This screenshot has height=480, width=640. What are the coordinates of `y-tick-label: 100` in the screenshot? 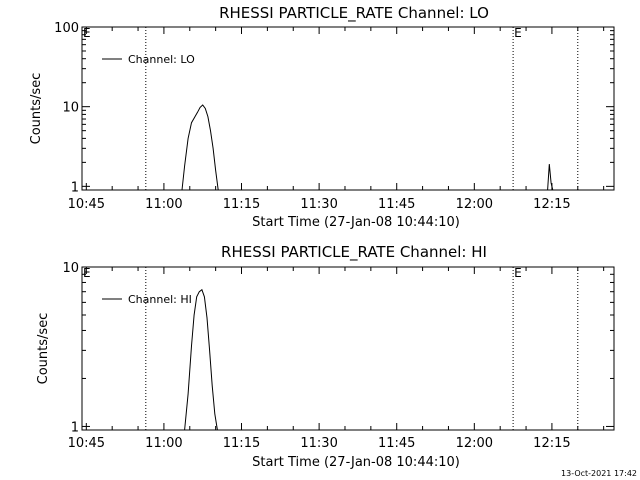 It's located at (66, 28).